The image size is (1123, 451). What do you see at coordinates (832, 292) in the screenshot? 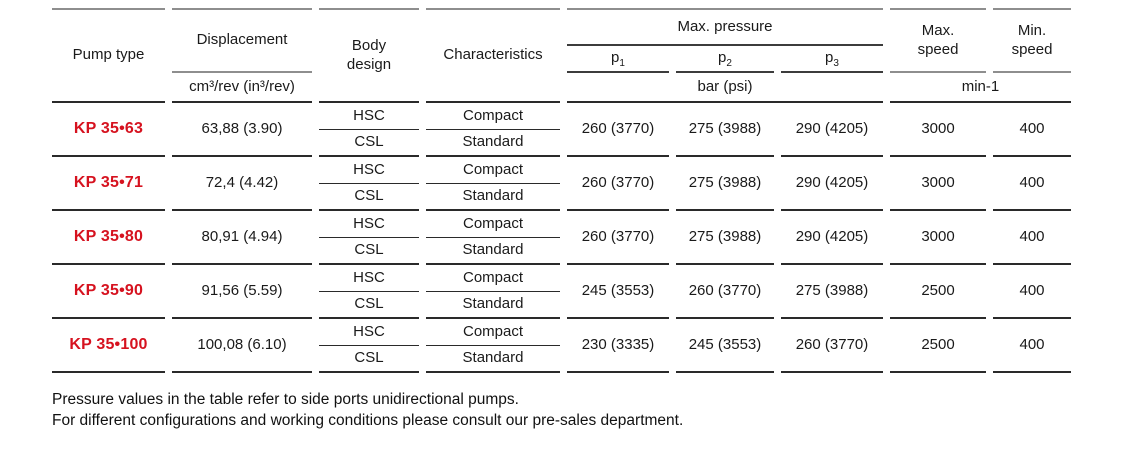
I see `cell-p3: 275 (3988)` at bounding box center [832, 292].